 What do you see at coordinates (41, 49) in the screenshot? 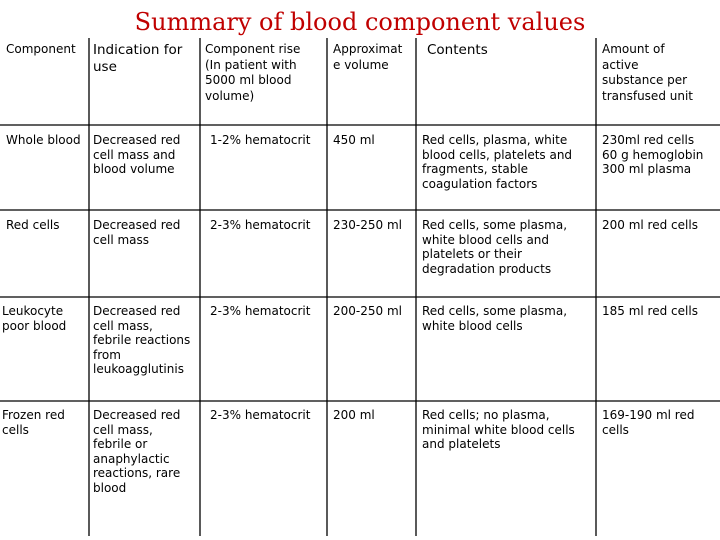
I see `header-component: Component` at bounding box center [41, 49].